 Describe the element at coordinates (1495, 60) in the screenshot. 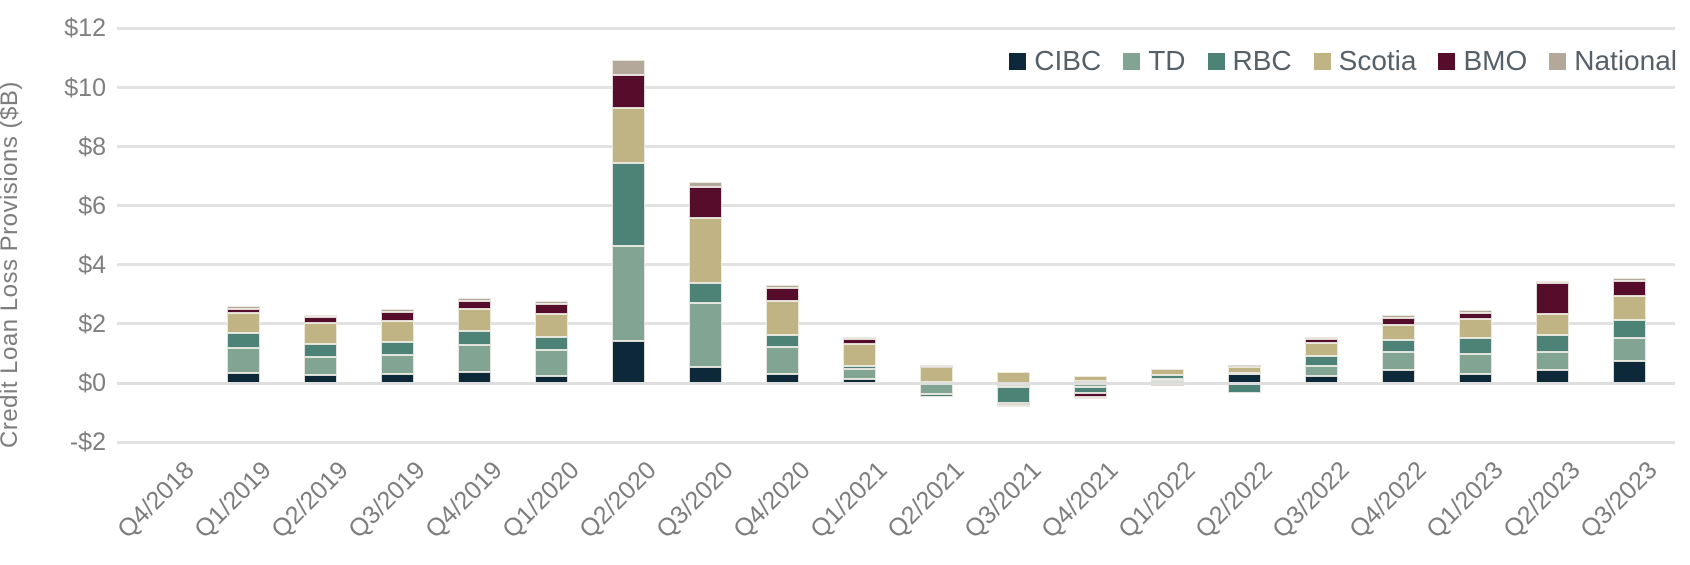

I see `legend-label-bmo: BMO` at that location.